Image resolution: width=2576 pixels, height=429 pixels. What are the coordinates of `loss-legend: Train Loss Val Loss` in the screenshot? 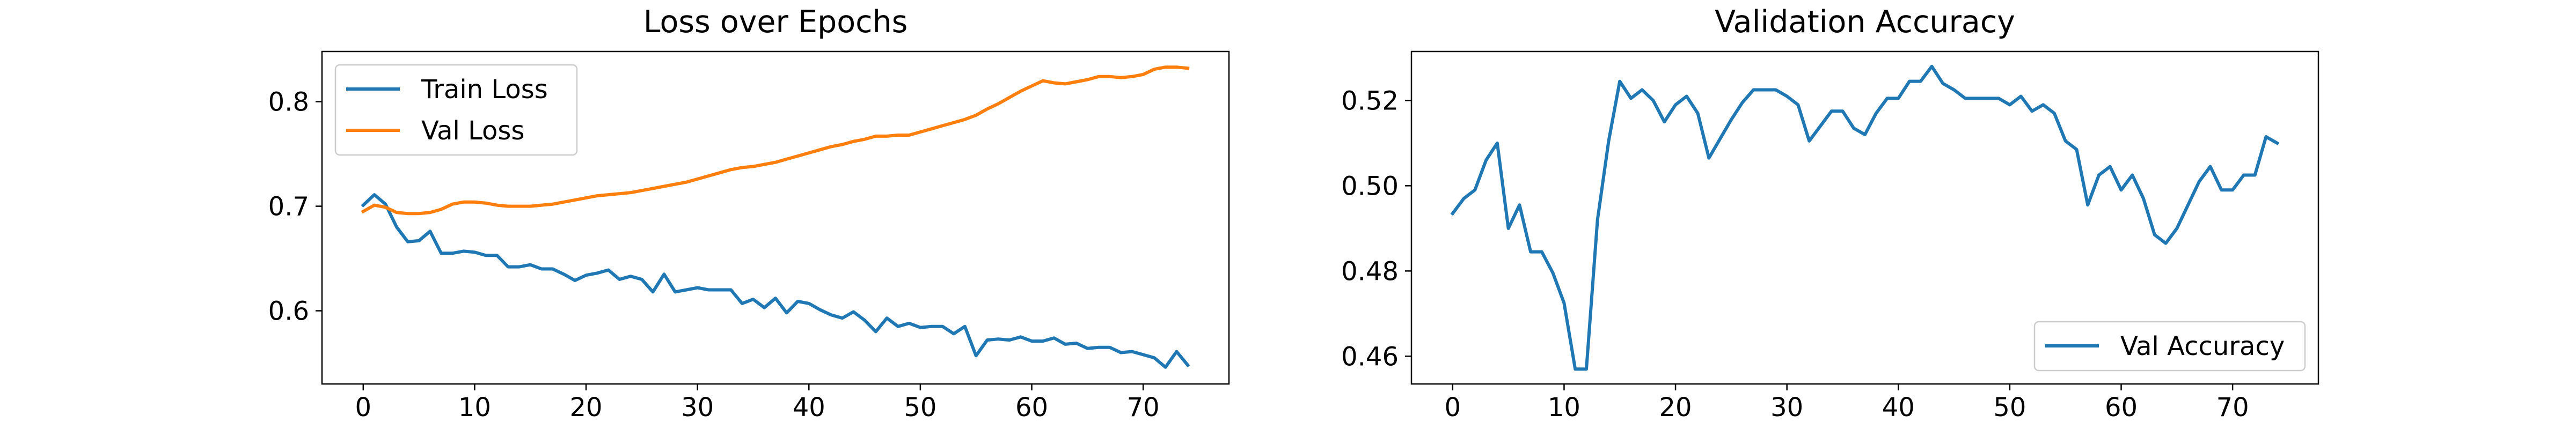 It's located at (456, 110).